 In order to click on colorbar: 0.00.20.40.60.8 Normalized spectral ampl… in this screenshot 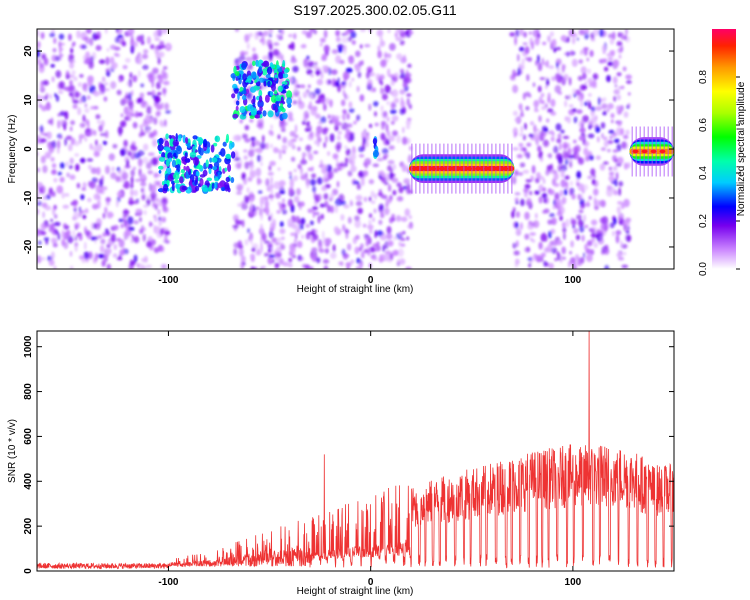, I will do `click(722, 152)`.